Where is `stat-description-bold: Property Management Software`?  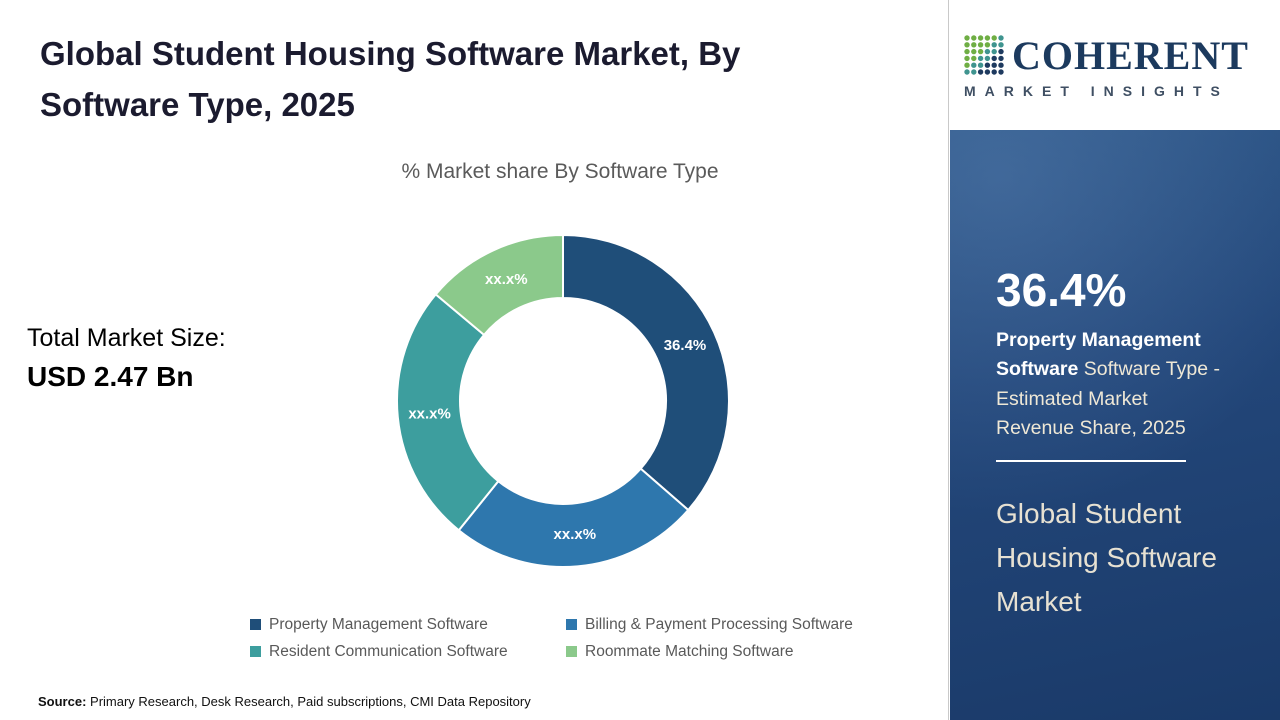
stat-description-bold: Property Management Software is located at coordinates (1098, 355).